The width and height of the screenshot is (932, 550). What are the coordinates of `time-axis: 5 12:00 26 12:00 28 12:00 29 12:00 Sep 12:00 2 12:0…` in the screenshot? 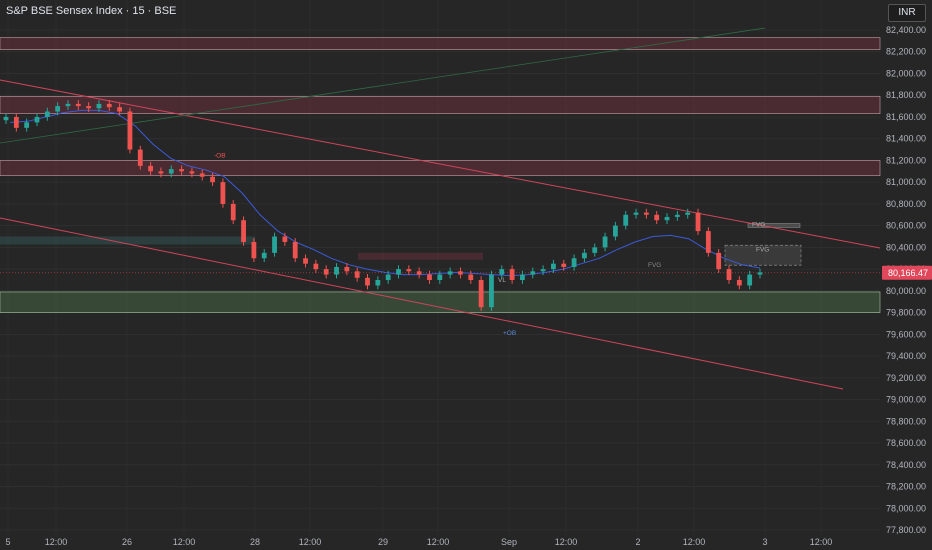 It's located at (418, 542).